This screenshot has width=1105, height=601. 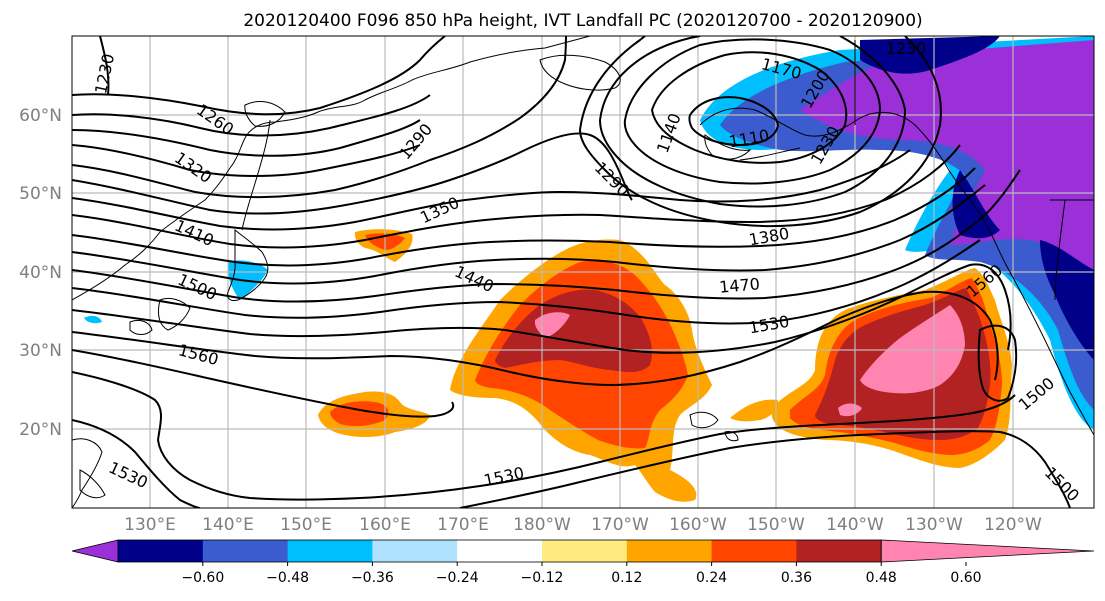 I want to click on colorbar-tick-label: −0.24, so click(x=457, y=578).